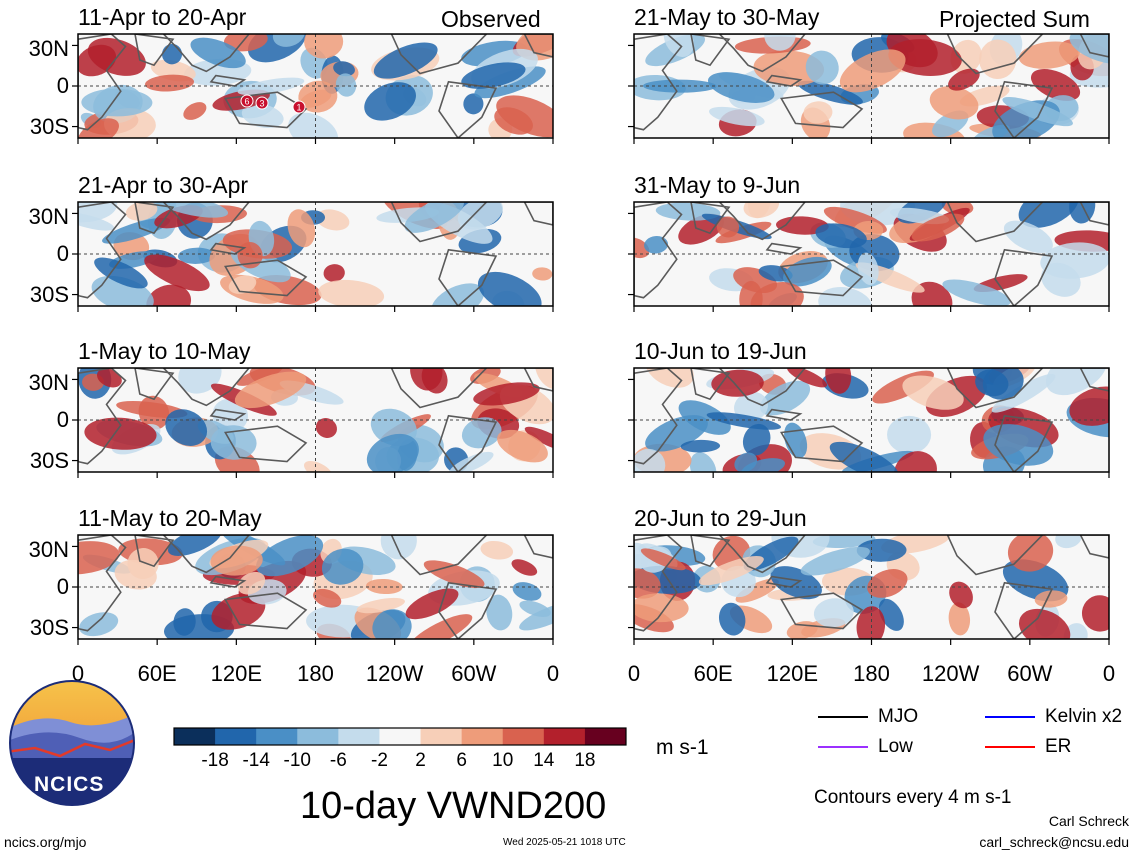  I want to click on legend-er-label: ER, so click(1058, 746).